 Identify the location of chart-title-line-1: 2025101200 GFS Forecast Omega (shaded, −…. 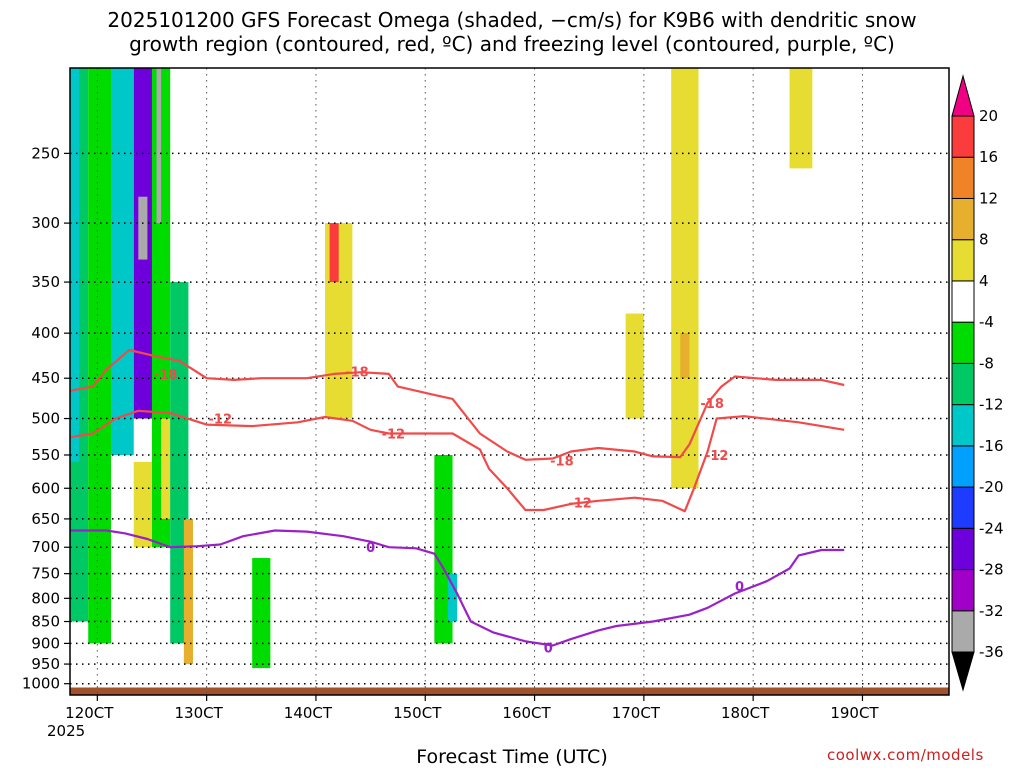
(512, 20).